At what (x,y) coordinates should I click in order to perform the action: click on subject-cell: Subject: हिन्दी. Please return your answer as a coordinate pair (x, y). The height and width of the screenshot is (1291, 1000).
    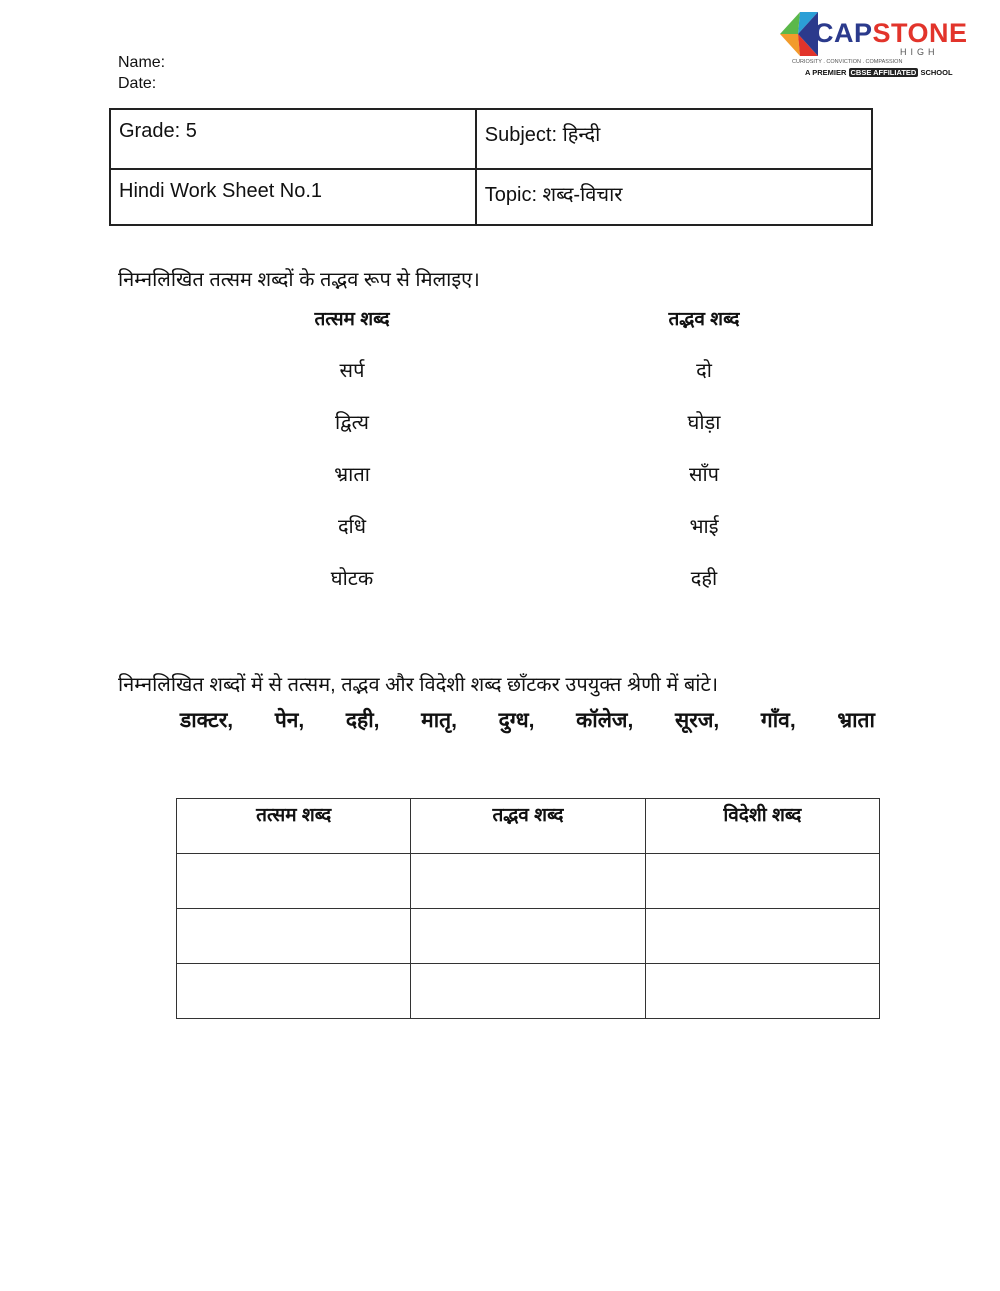
    Looking at the image, I should click on (674, 139).